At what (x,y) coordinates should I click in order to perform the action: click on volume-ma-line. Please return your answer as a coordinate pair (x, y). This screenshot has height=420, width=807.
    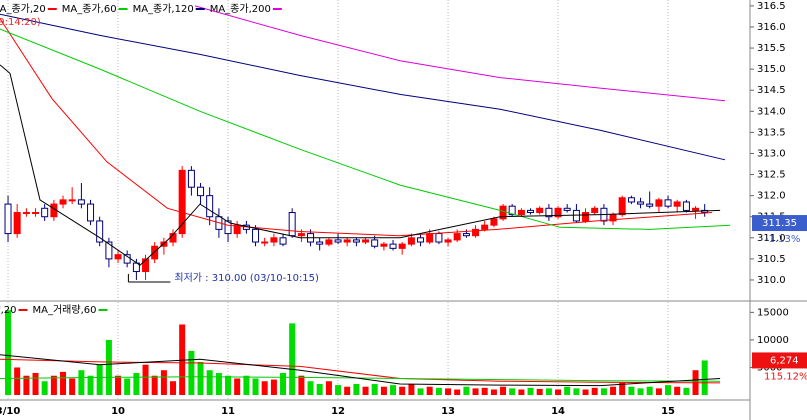
    Looking at the image, I should click on (360, 371).